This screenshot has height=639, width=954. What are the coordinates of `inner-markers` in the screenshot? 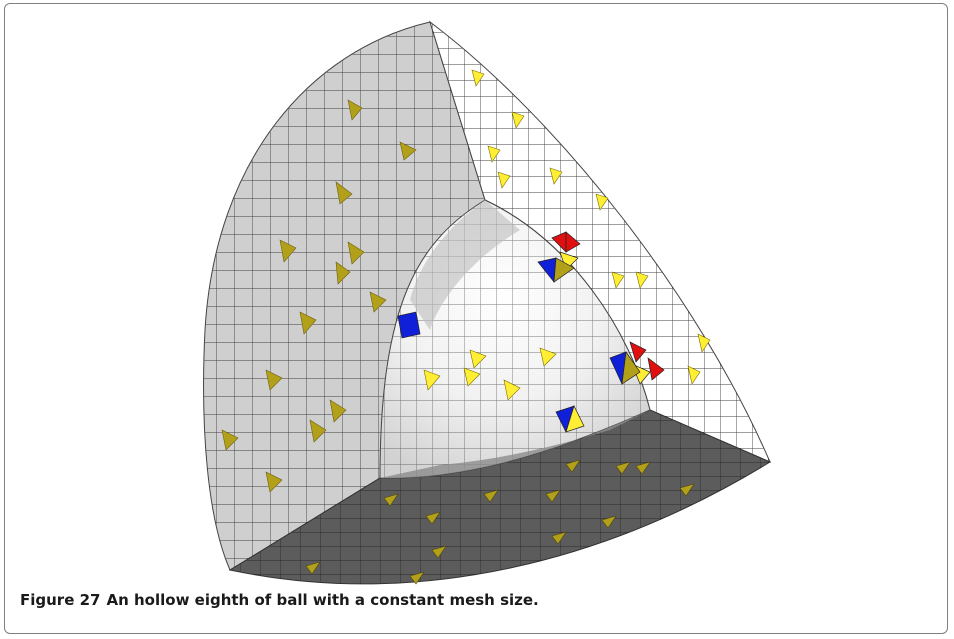 It's located at (490, 374).